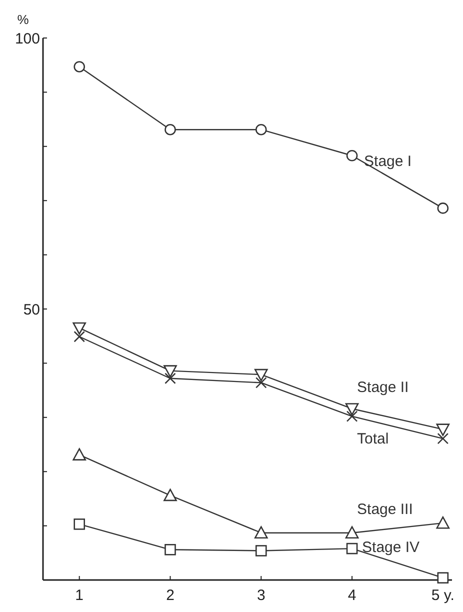  What do you see at coordinates (442, 595) in the screenshot?
I see `x-tick-label: 5 y.` at bounding box center [442, 595].